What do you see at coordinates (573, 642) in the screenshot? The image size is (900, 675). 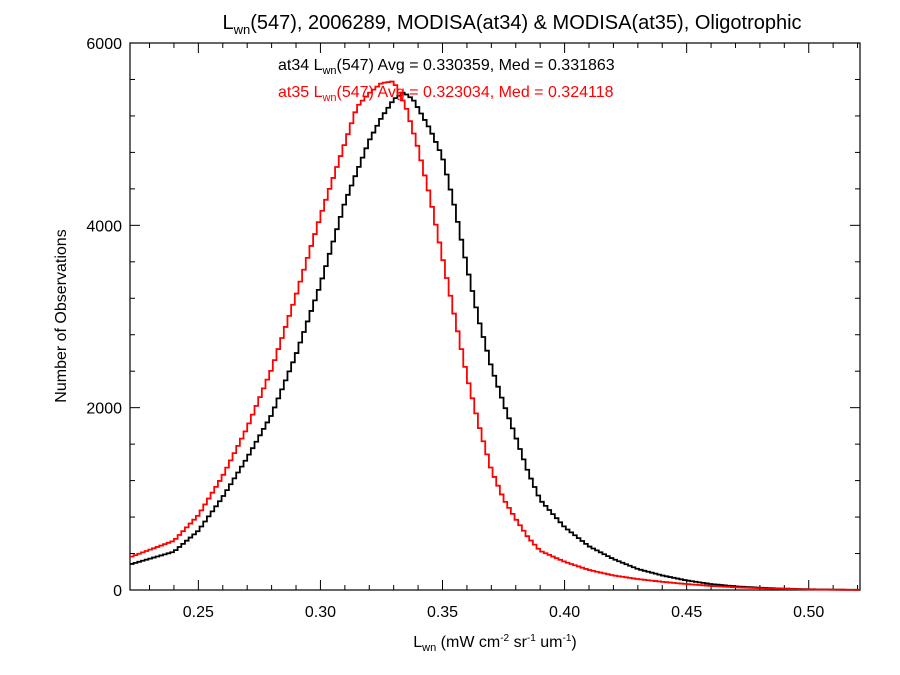 I see `xlabel-part4: )` at bounding box center [573, 642].